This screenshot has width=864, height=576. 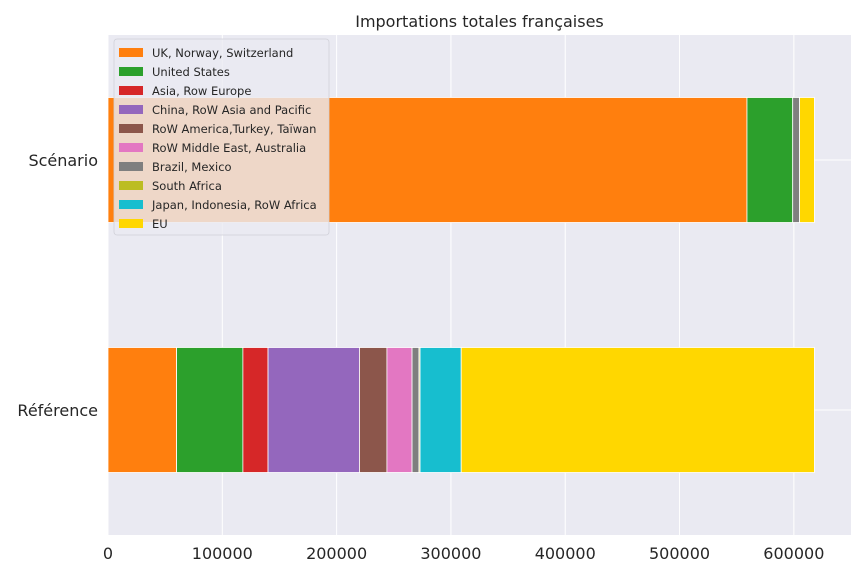 I want to click on x-tick-label: 300000, so click(x=450, y=553).